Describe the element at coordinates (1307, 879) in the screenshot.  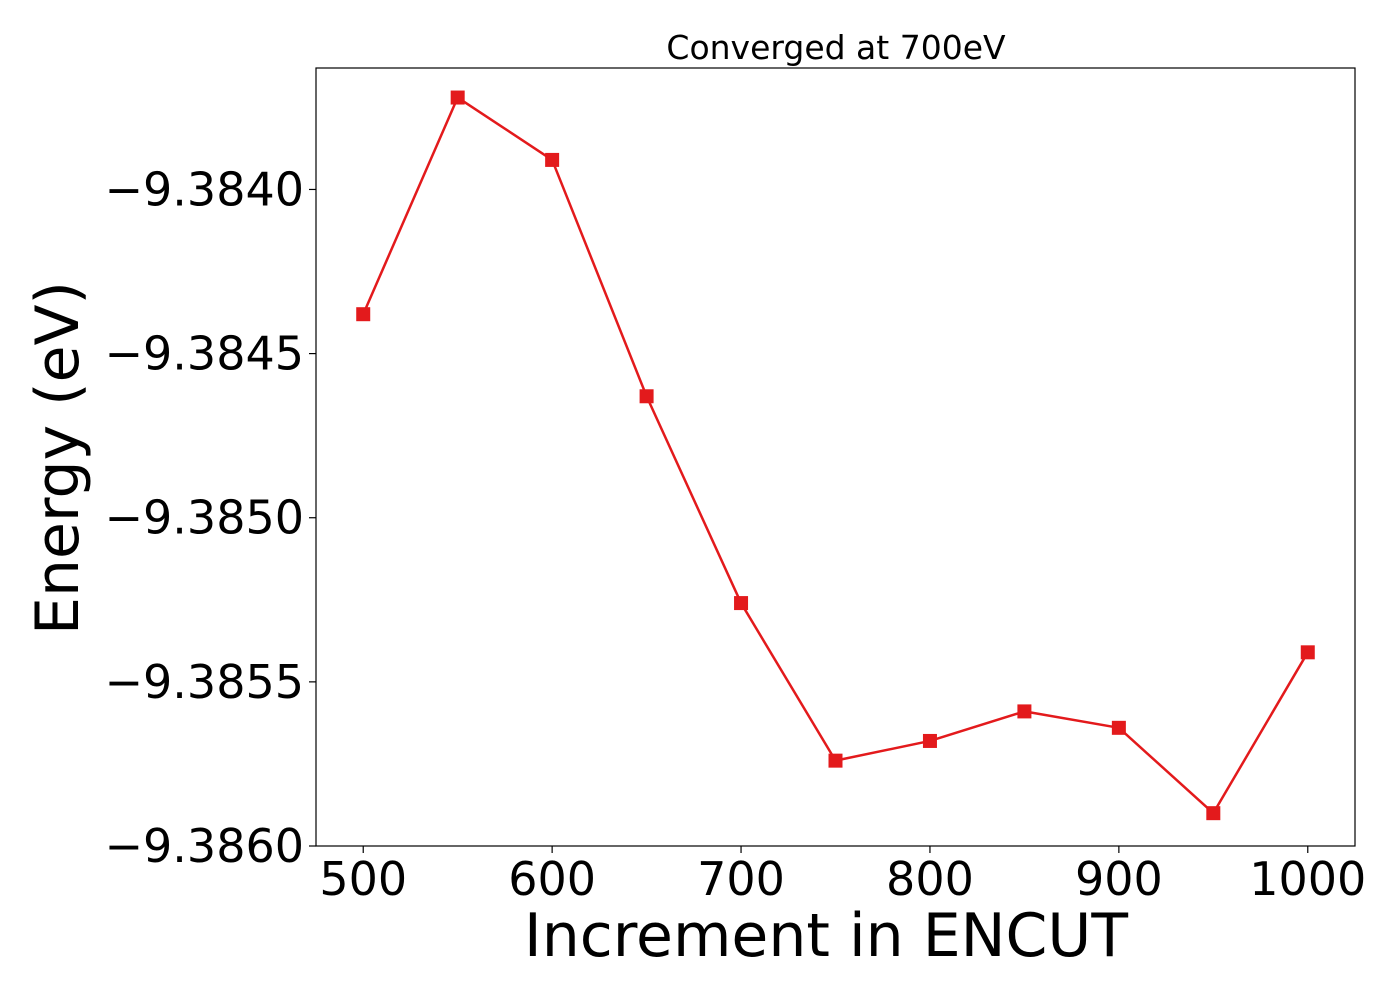
I see `x-tick-label: 1000` at that location.